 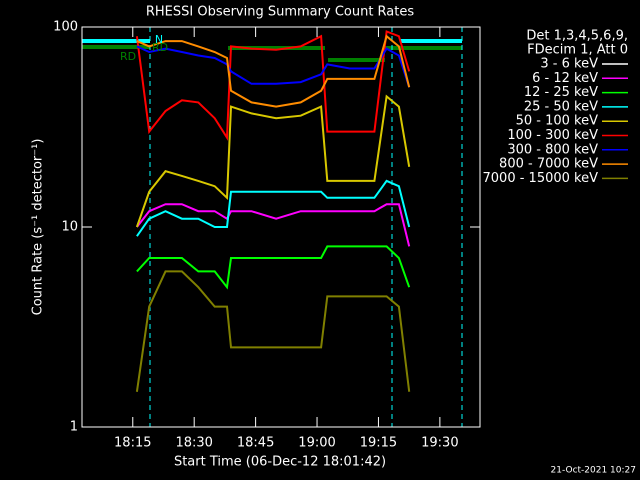 What do you see at coordinates (557, 121) in the screenshot?
I see `legend-label: 50 - 100 keV` at bounding box center [557, 121].